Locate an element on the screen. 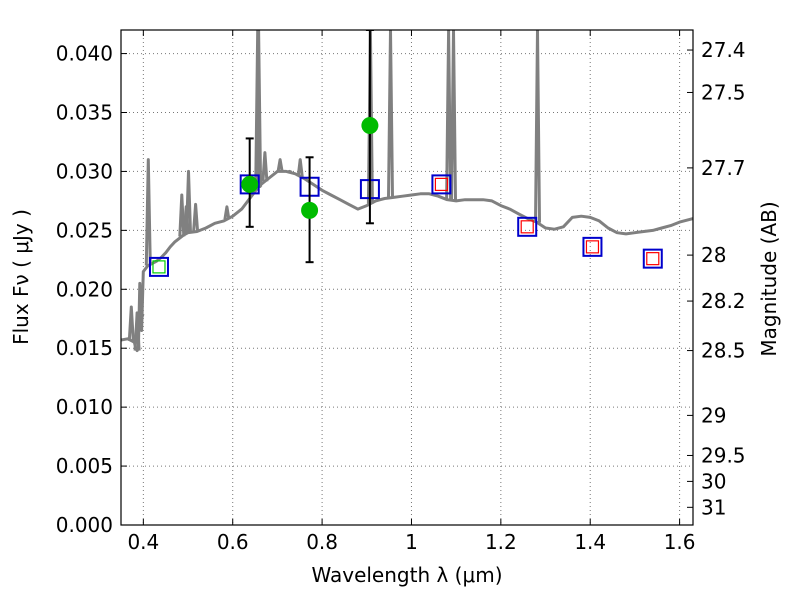 This screenshot has width=800, height=604. y-tick-label: 0.040 is located at coordinates (84, 54).